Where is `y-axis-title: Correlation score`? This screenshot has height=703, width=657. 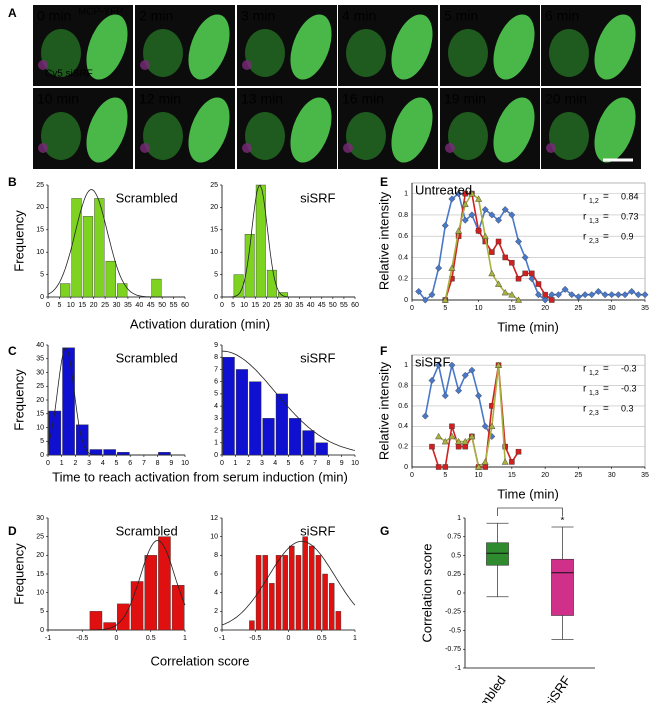
y-axis-title: Correlation score is located at coordinates (426, 593).